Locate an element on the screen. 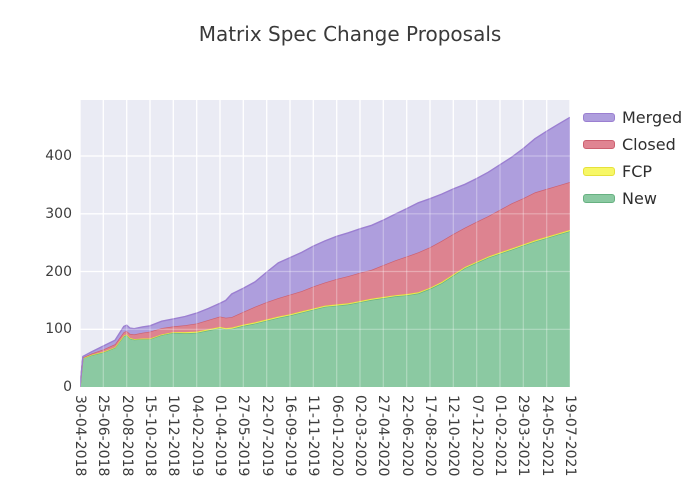  y-tick-label: 100 is located at coordinates (58, 329).